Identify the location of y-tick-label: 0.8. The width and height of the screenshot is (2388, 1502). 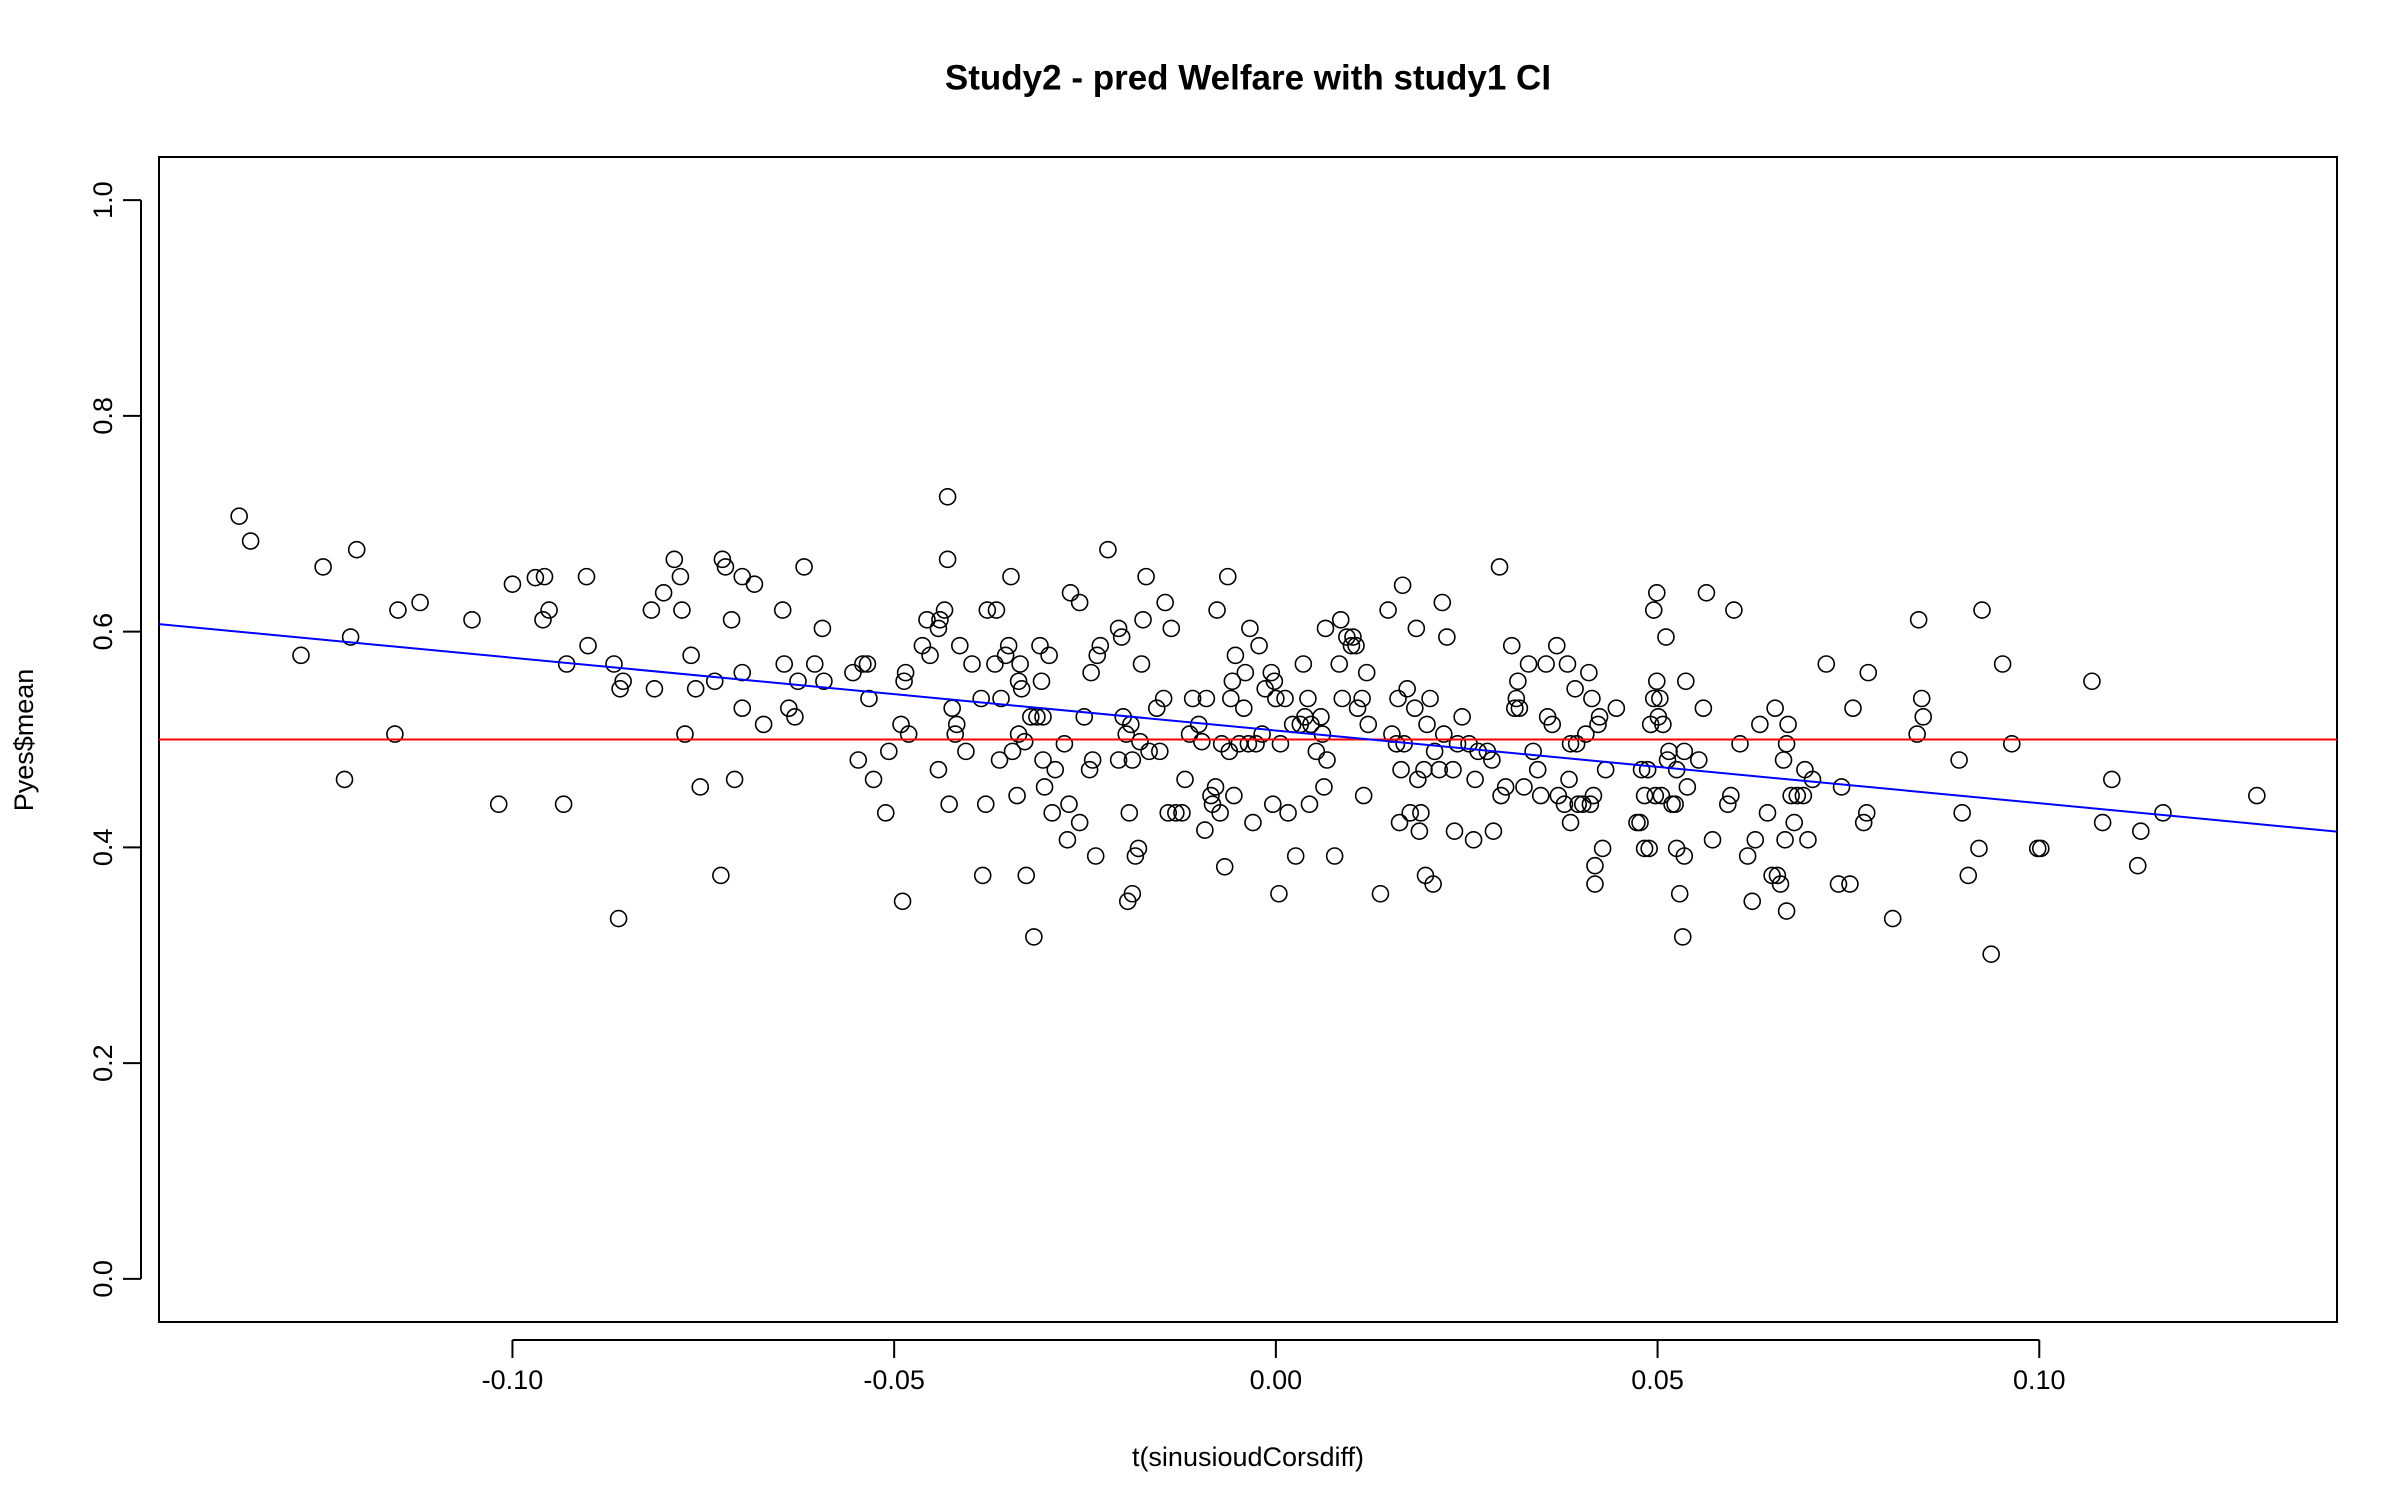
(103, 416).